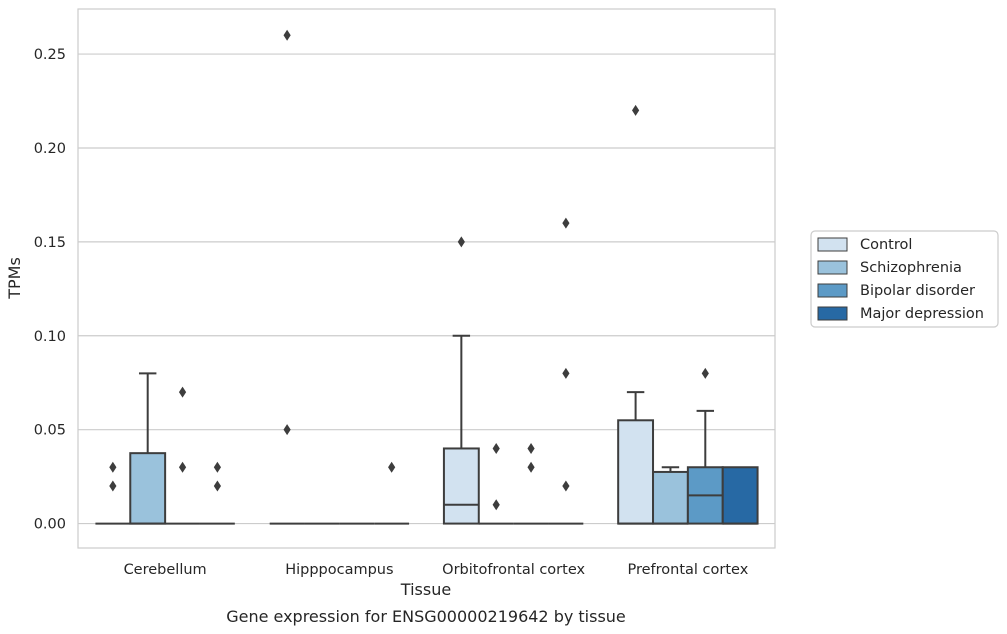  I want to click on y-tick-label: 0.00, so click(50, 525).